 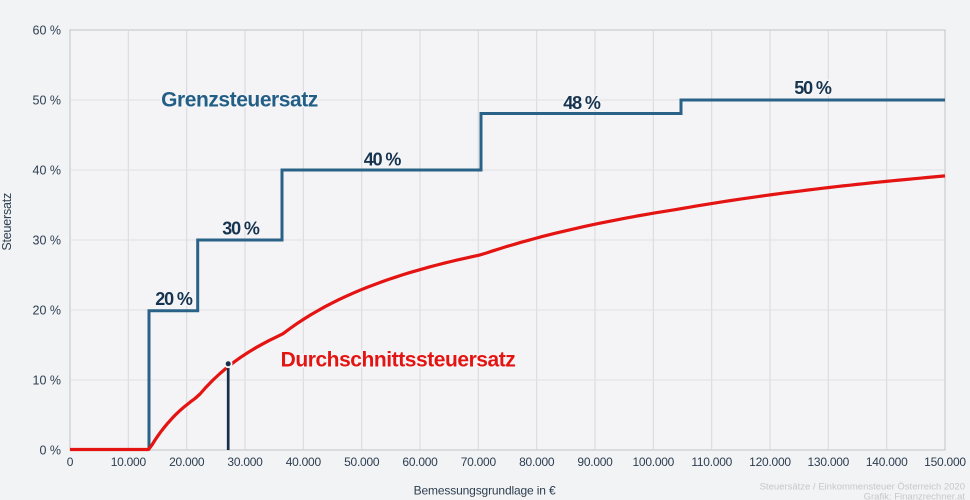 I want to click on svg-text: Durchschnittssteuersatz, so click(x=398, y=360).